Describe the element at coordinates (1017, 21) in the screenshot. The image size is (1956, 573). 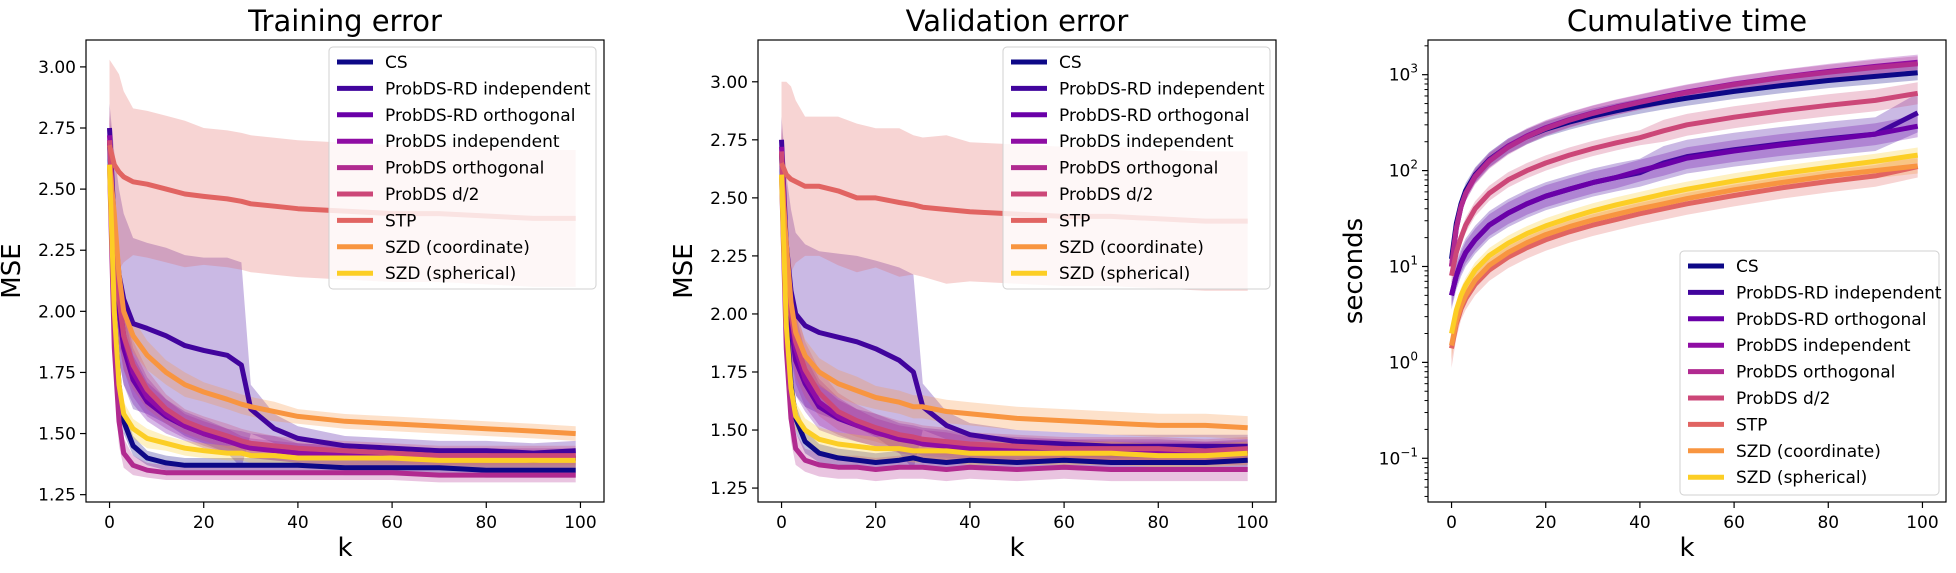
I see `chart-title: Validation error` at that location.